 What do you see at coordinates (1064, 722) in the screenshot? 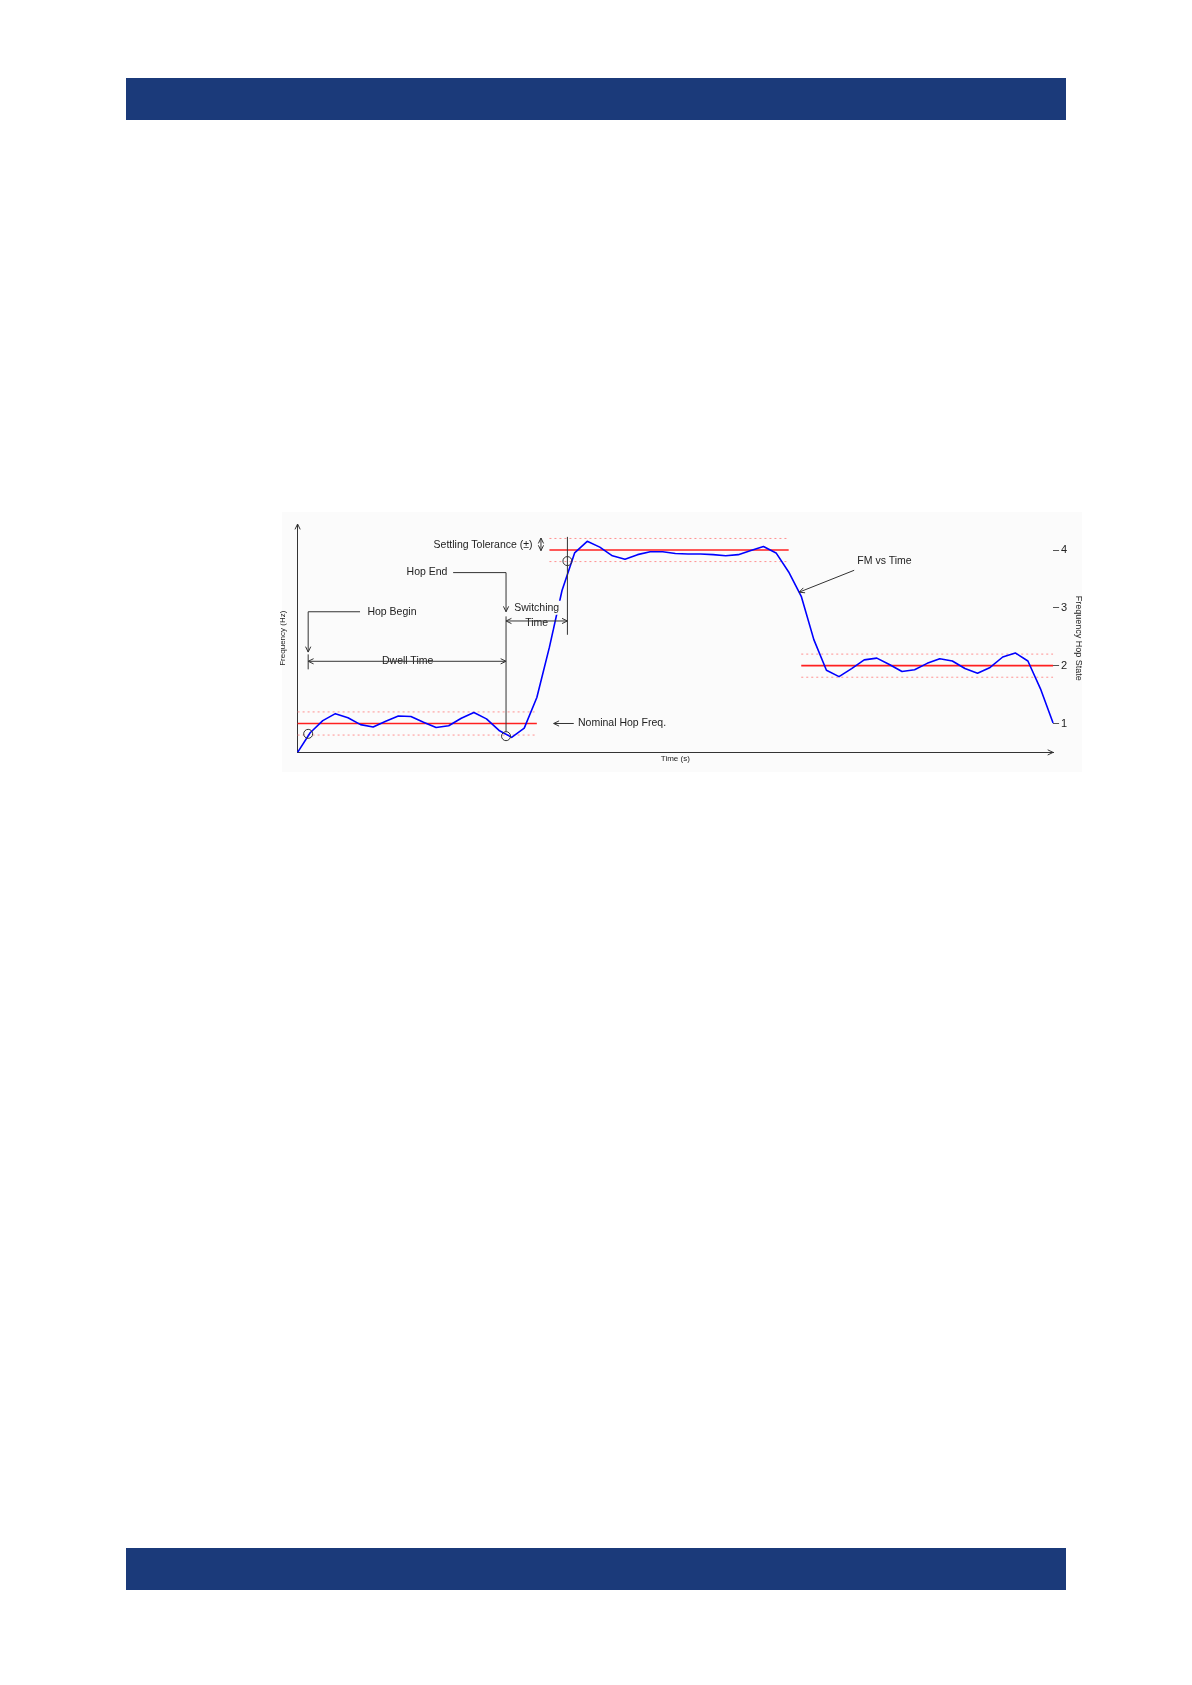
I see `y-tick-label: 1` at bounding box center [1064, 722].